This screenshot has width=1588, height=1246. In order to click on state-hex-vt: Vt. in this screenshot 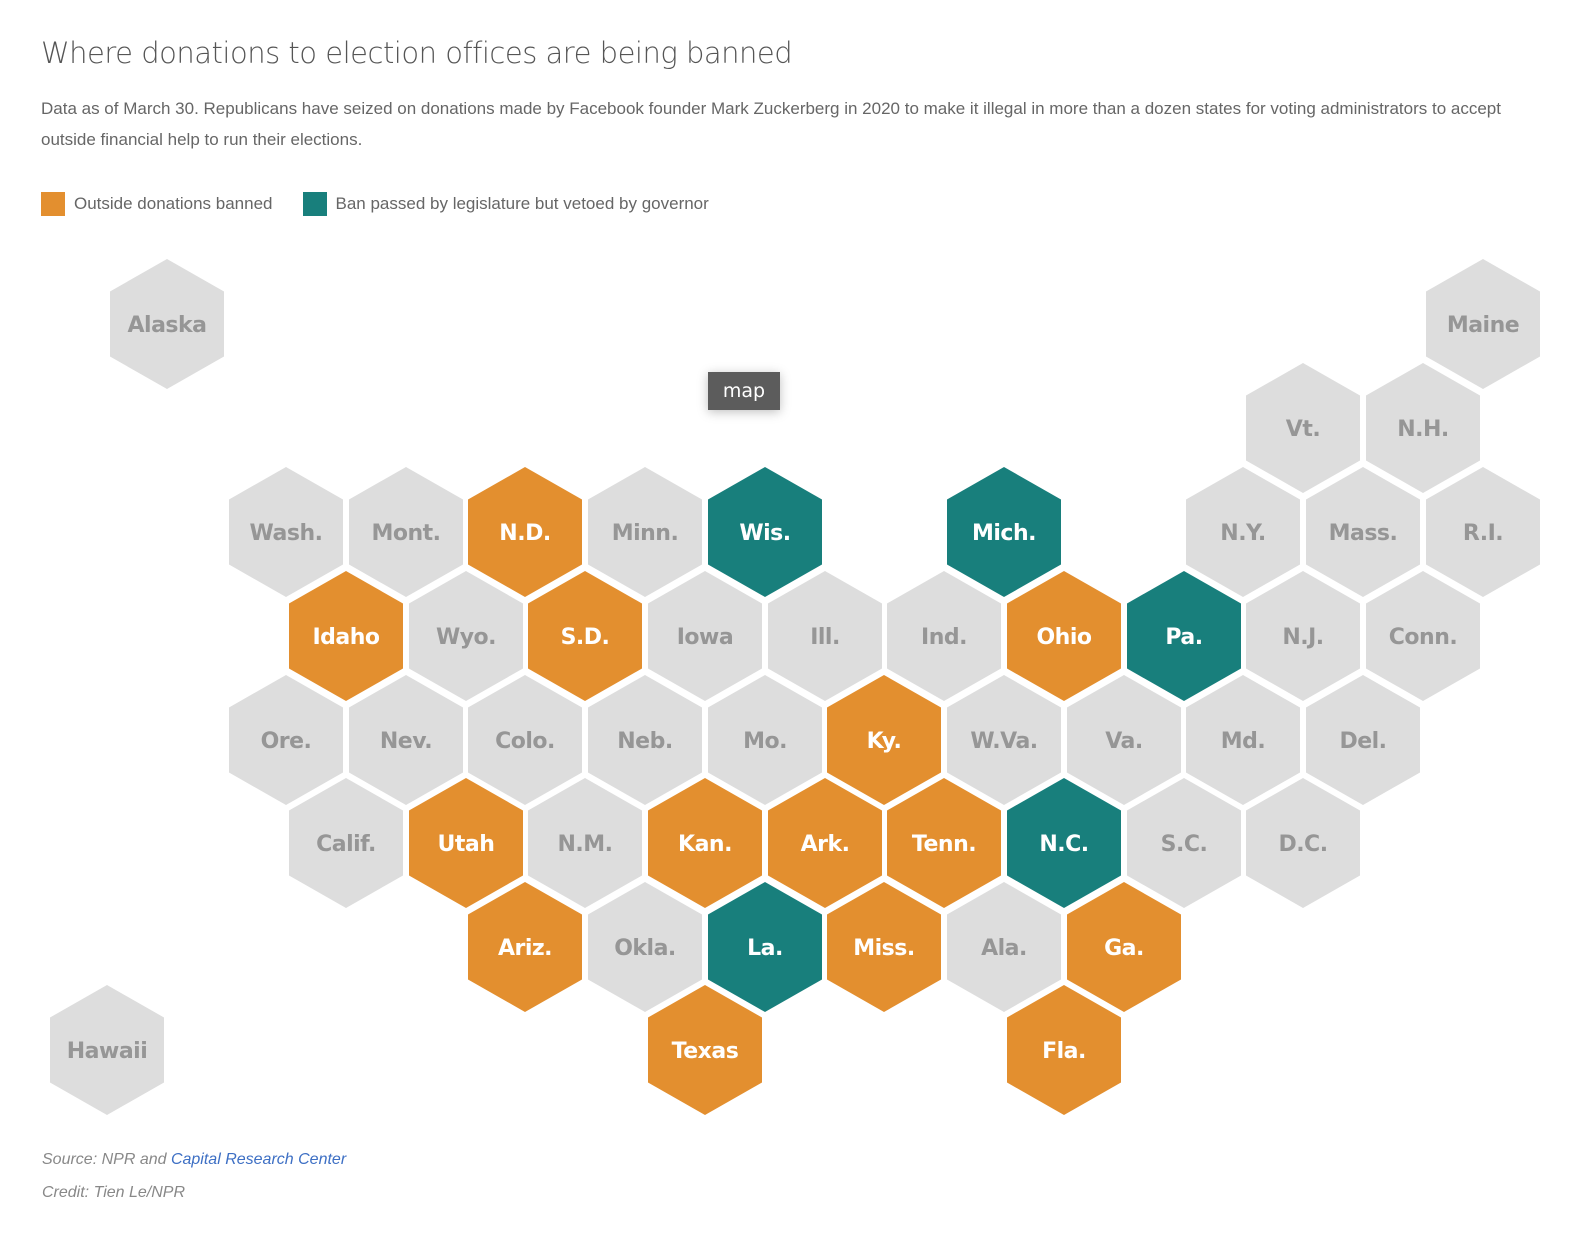, I will do `click(1303, 428)`.